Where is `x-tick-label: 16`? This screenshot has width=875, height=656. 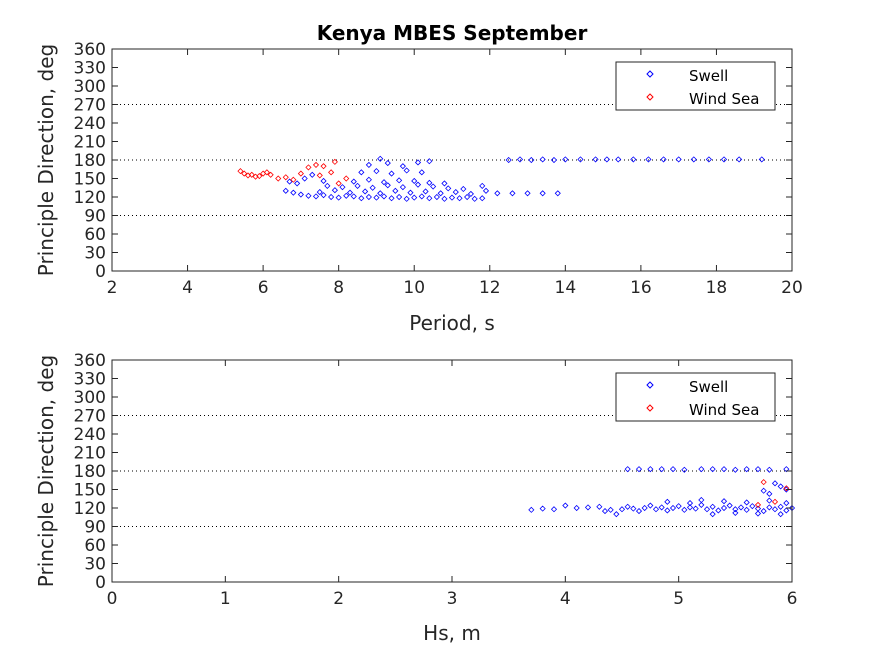
x-tick-label: 16 is located at coordinates (641, 288).